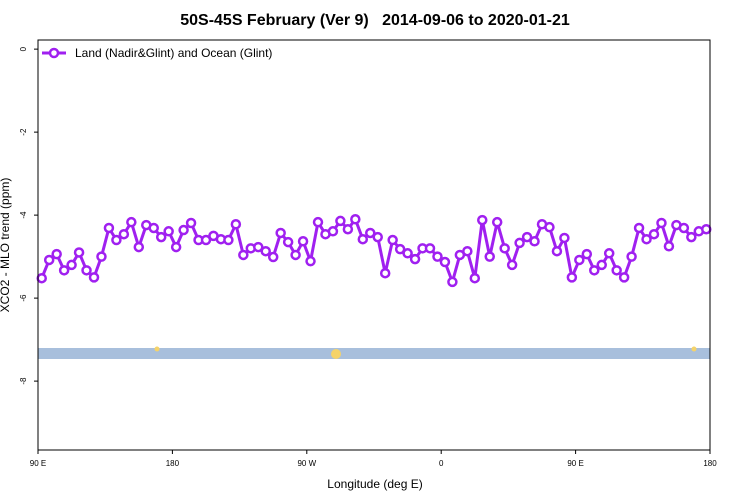 This screenshot has width=750, height=500. What do you see at coordinates (374, 484) in the screenshot?
I see `x-axis-label: Longitude (deg E)` at bounding box center [374, 484].